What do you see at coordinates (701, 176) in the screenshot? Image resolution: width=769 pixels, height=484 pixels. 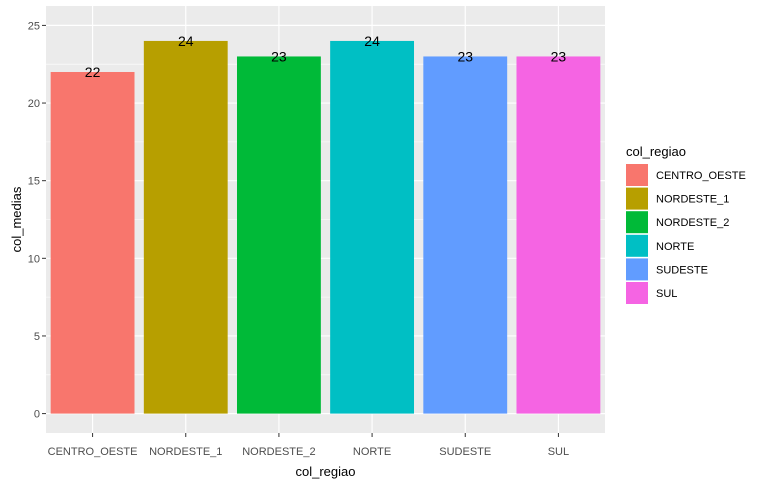 I see `legend-label: CENTRO_OESTE` at bounding box center [701, 176].